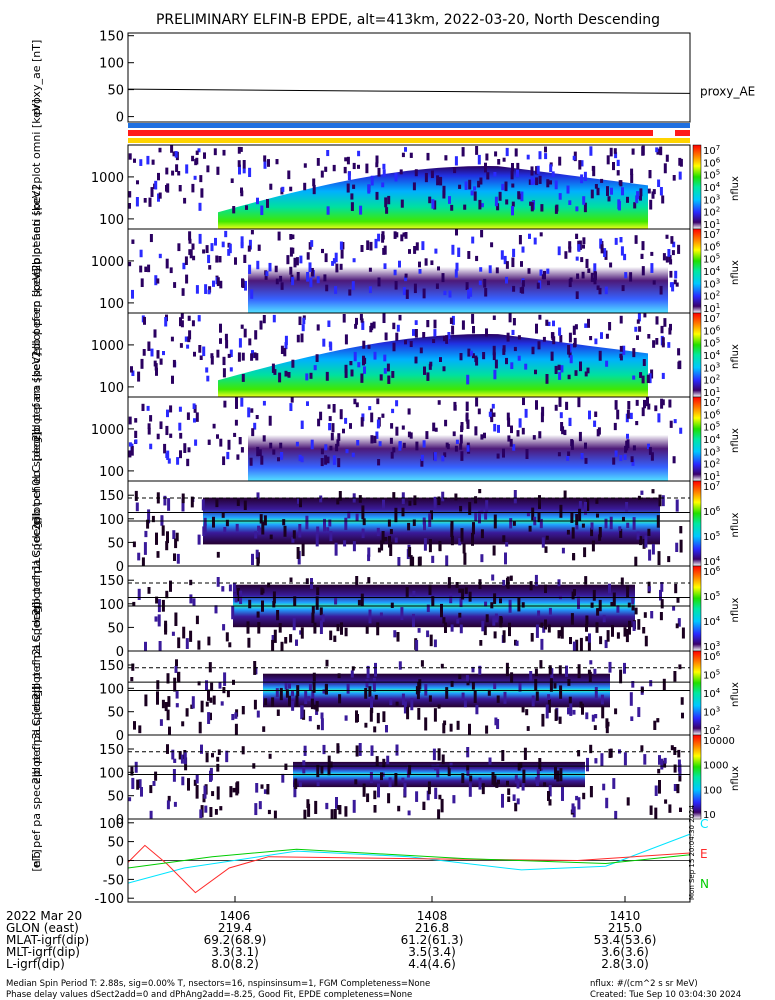 The width and height of the screenshot is (775, 1000). What do you see at coordinates (44, 916) in the screenshot?
I see `x-axis-row-label: 2022 Mar 20` at bounding box center [44, 916].